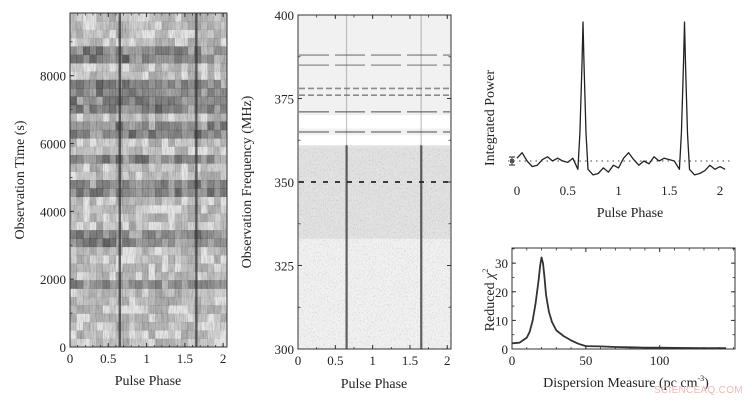 Image resolution: width=752 pixels, height=401 pixels. Describe the element at coordinates (490, 118) in the screenshot. I see `pulse-profile-y-label: Integrated Power` at that location.